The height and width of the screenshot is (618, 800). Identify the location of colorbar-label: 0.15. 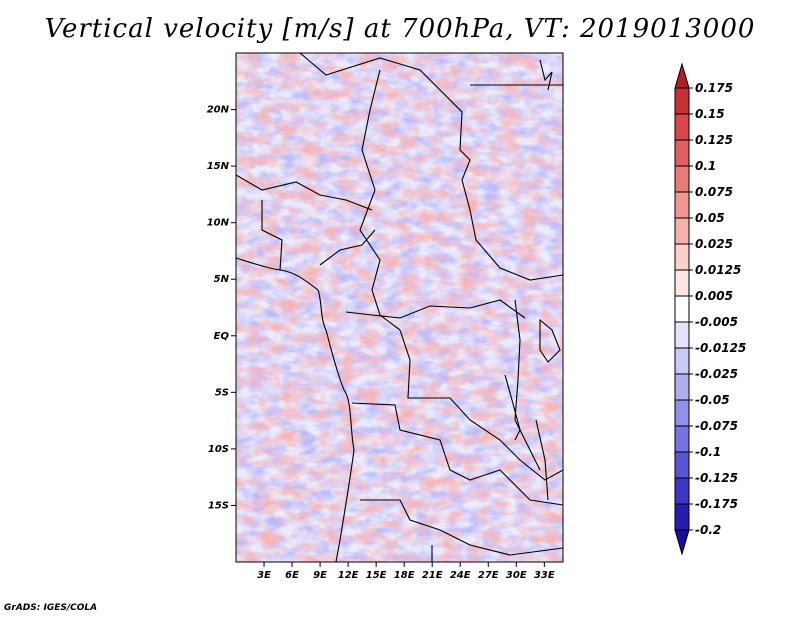
(710, 114).